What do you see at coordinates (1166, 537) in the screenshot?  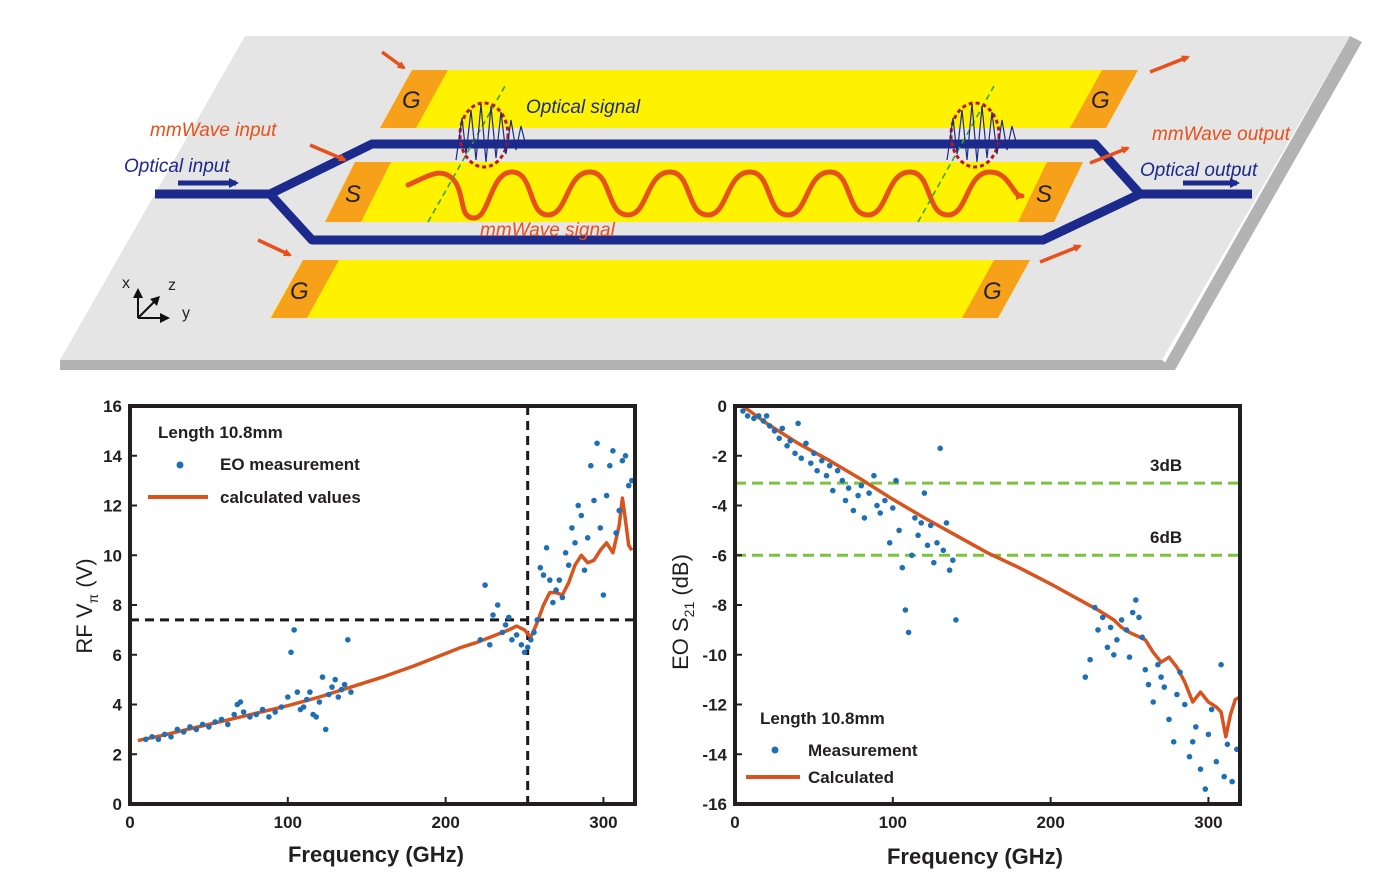 I see `chart-right-ref-label-6db: 6dB` at bounding box center [1166, 537].